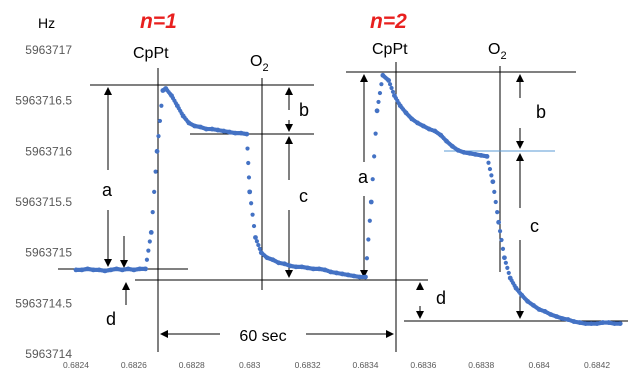 Image resolution: width=631 pixels, height=374 pixels. What do you see at coordinates (158, 21) in the screenshot?
I see `n1-label: n=1` at bounding box center [158, 21].